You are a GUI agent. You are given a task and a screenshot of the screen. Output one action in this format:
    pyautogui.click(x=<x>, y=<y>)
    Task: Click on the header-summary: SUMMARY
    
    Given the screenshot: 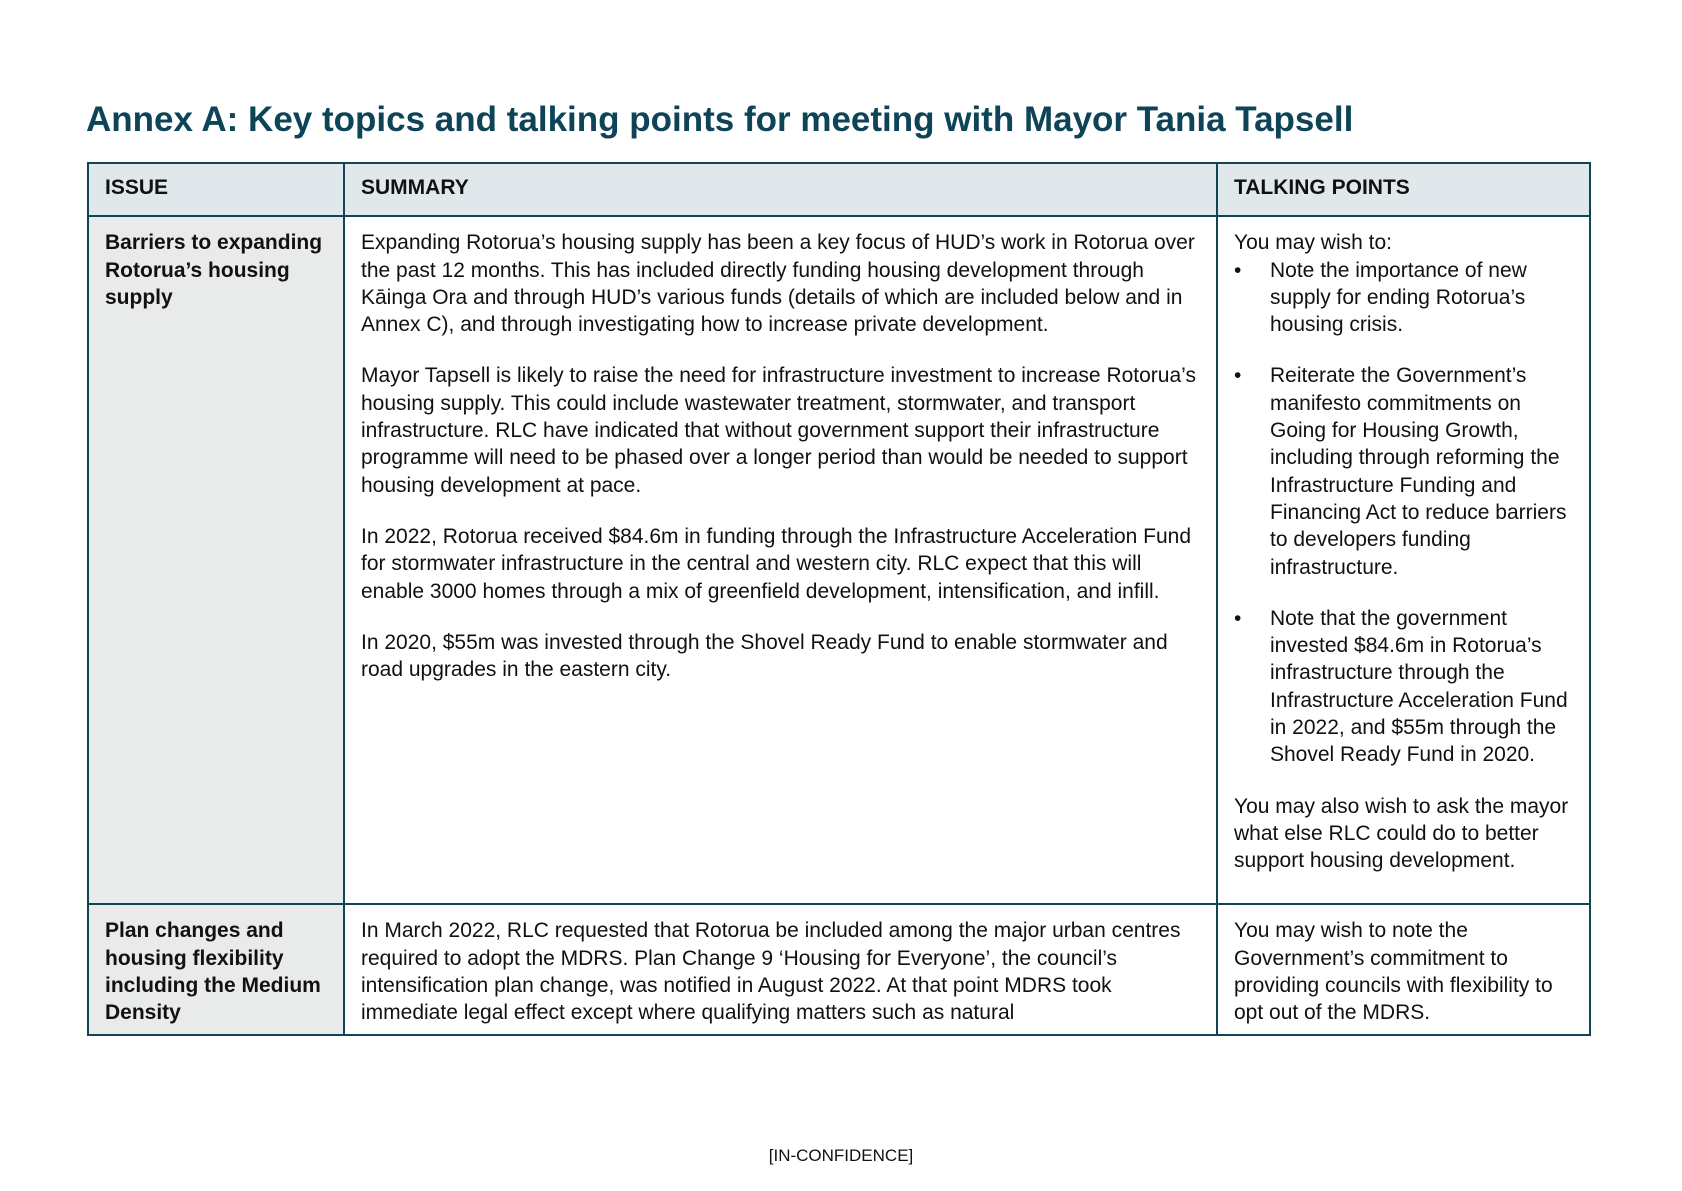 What is the action you would take?
    pyautogui.click(x=780, y=189)
    